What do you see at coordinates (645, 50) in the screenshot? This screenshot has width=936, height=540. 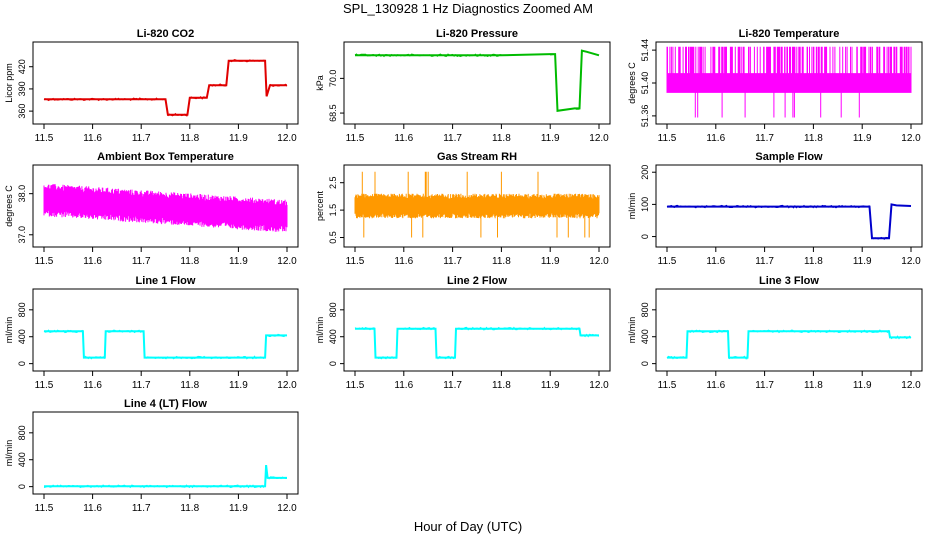 I see `y-tick-label: 51.44` at bounding box center [645, 50].